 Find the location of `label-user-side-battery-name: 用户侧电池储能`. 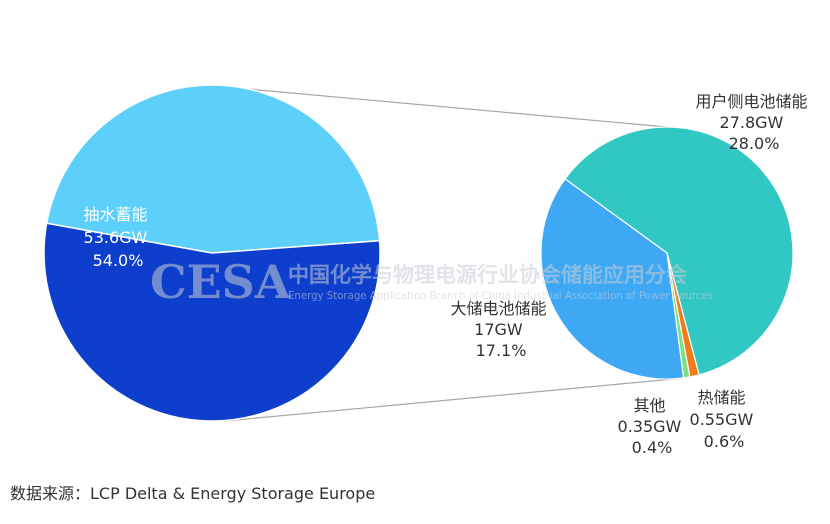

label-user-side-battery-name: 用户侧电池储能 is located at coordinates (751, 101).